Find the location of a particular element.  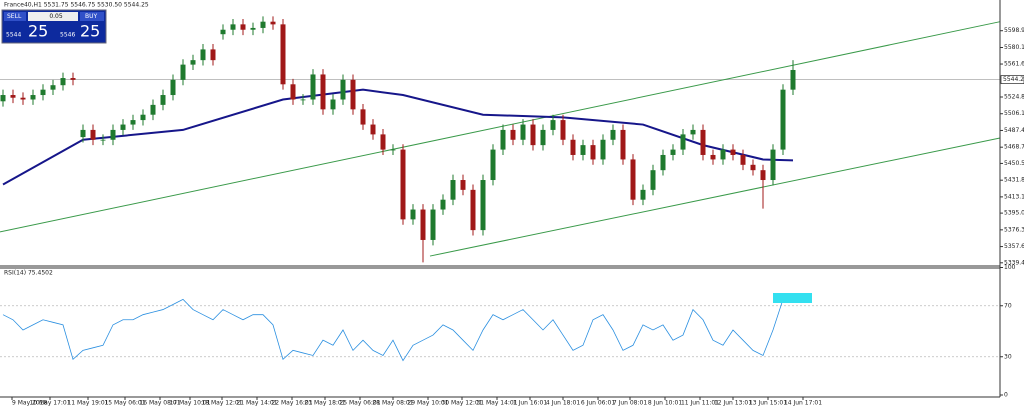

rsi-line is located at coordinates (398, 328).